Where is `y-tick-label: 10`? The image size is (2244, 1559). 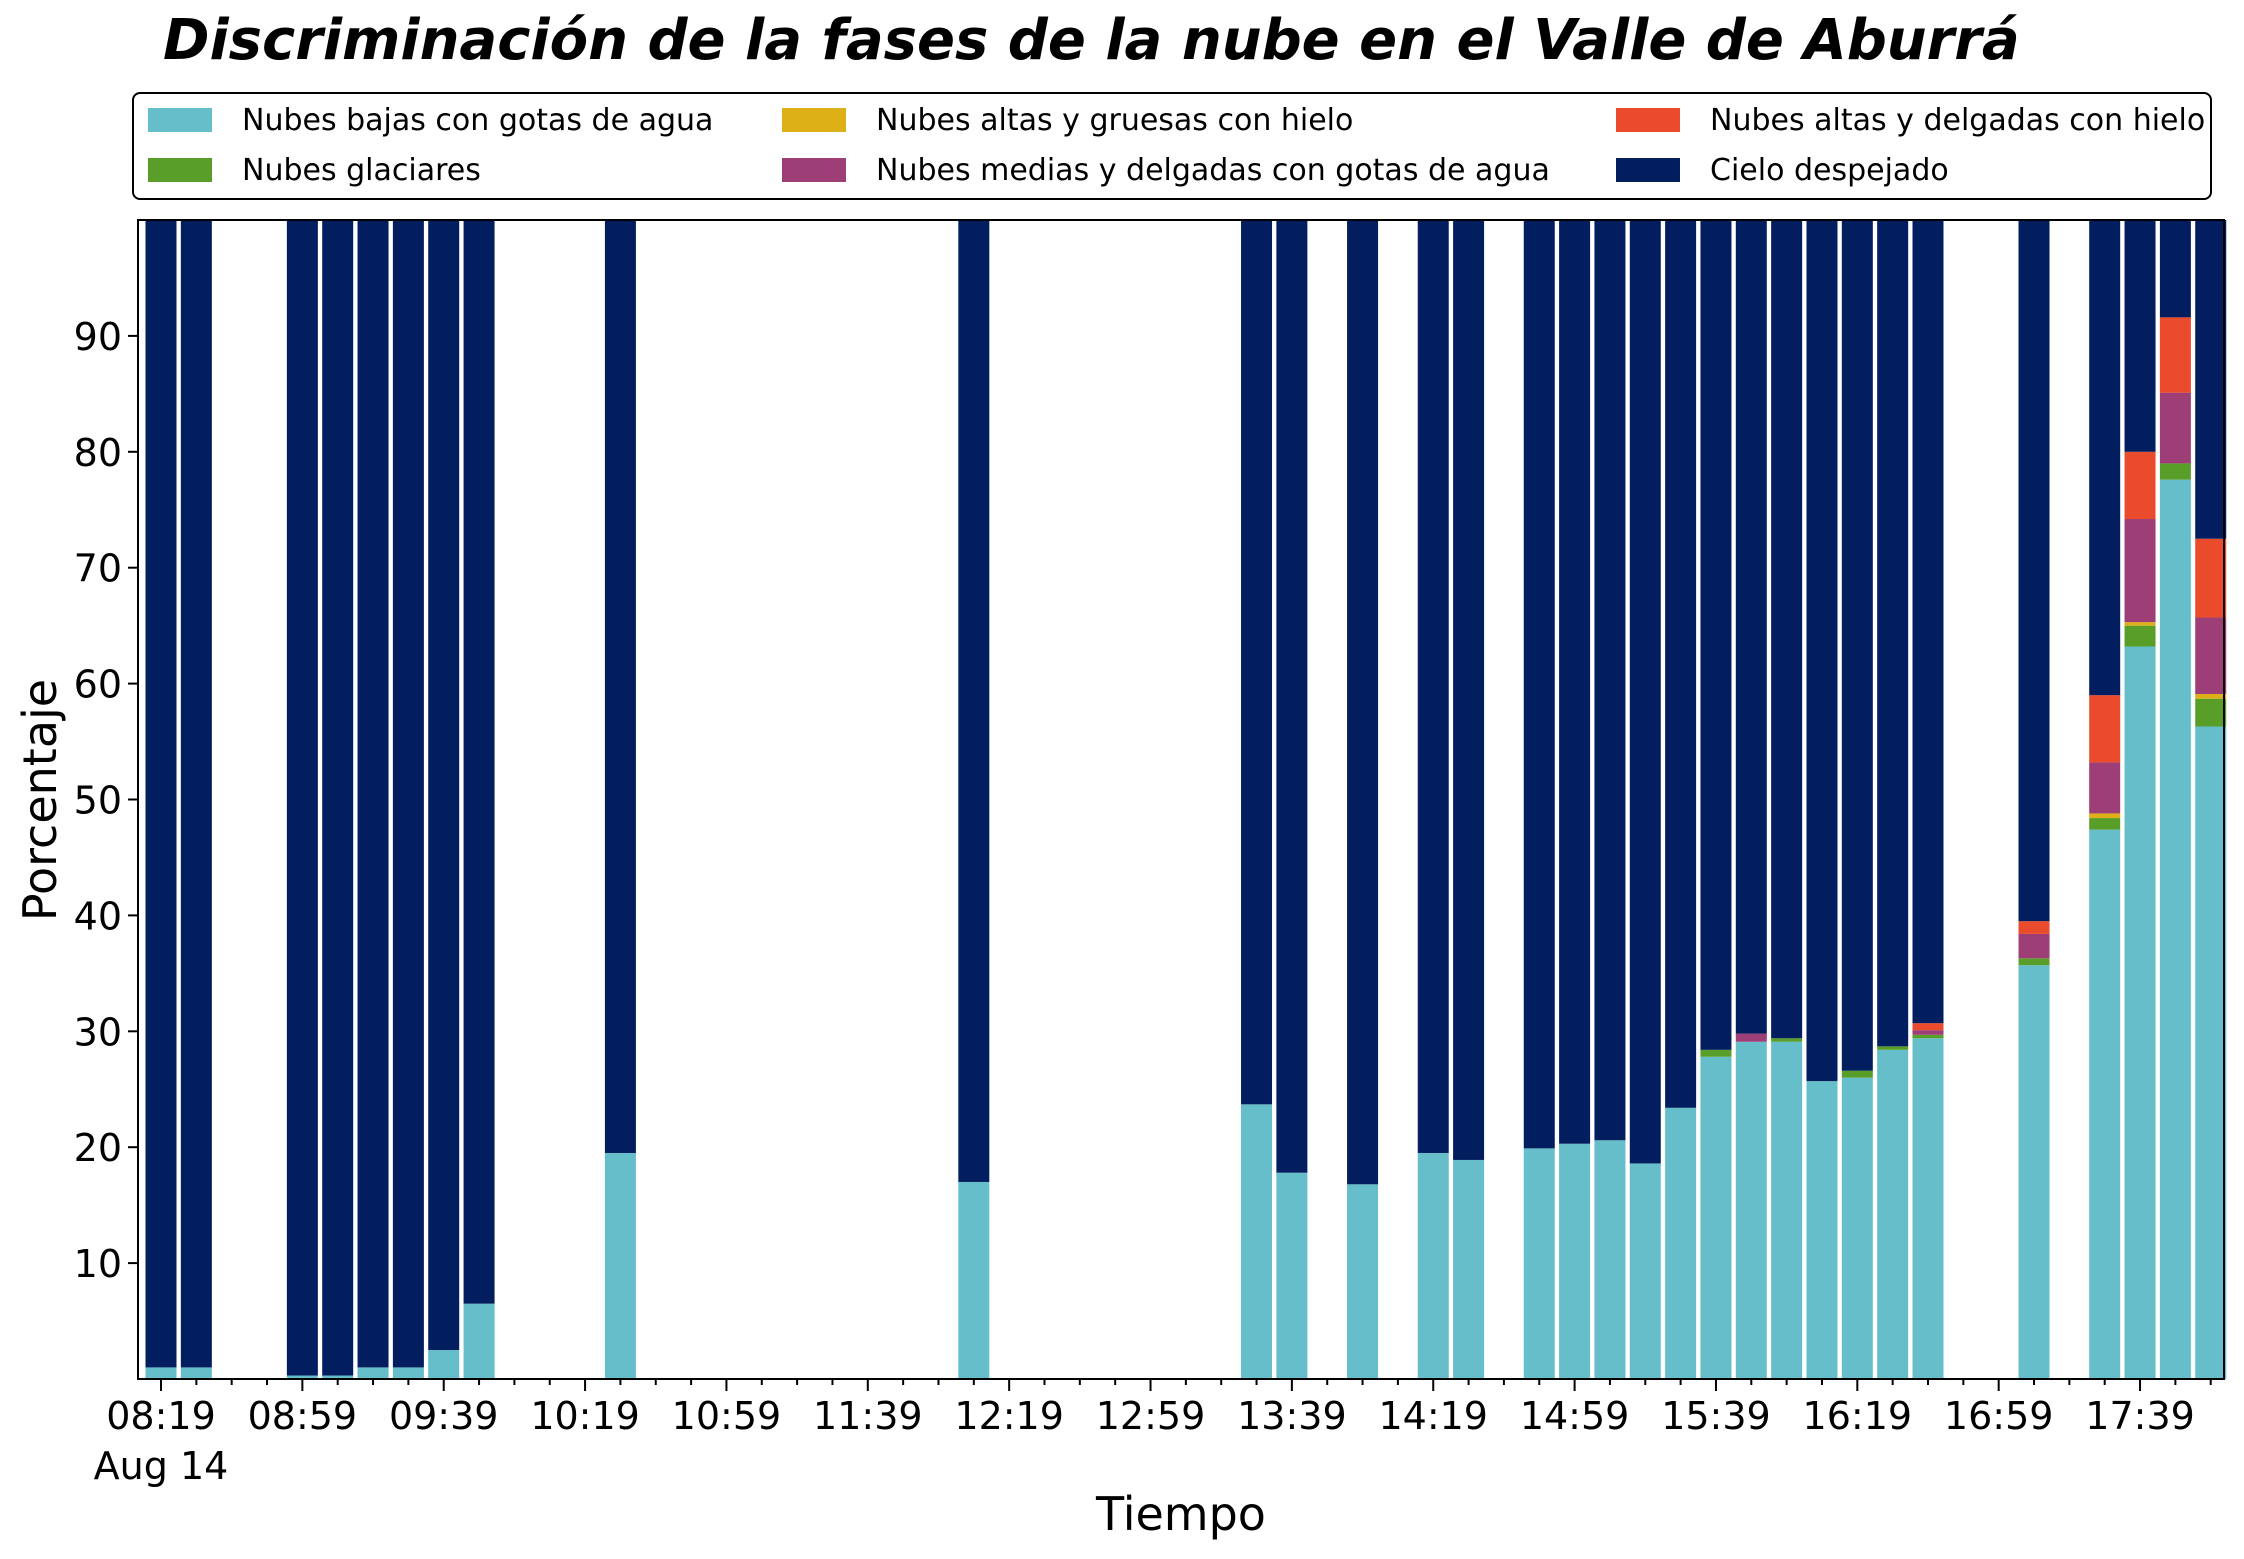 y-tick-label: 10 is located at coordinates (98, 1264).